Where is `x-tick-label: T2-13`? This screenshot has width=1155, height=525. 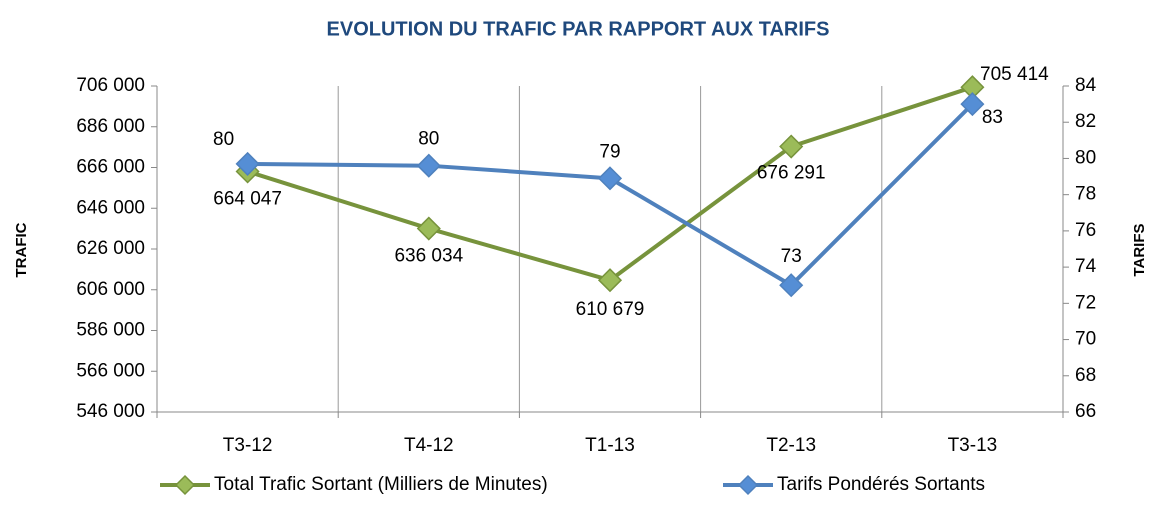 x-tick-label: T2-13 is located at coordinates (791, 445).